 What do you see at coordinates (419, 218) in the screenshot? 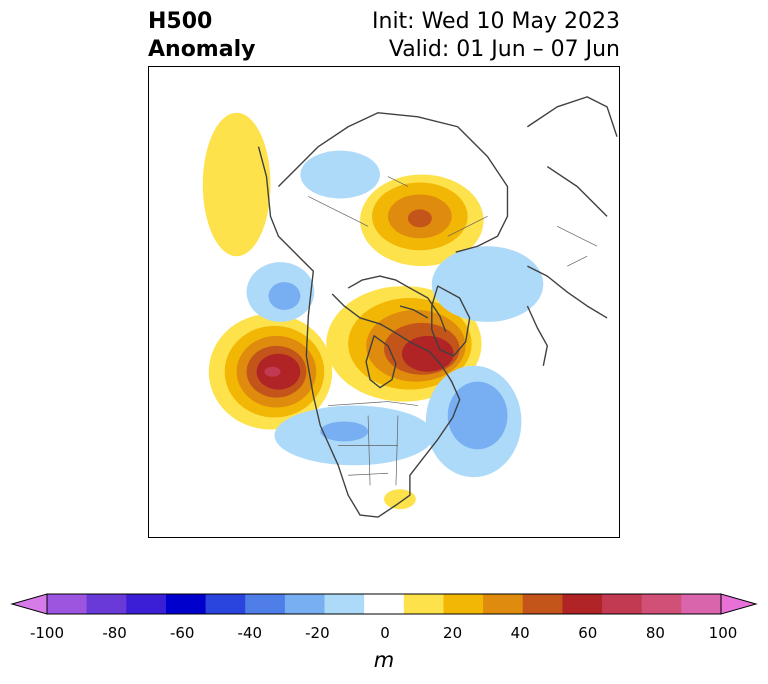
I see `siberia-high-core` at bounding box center [419, 218].